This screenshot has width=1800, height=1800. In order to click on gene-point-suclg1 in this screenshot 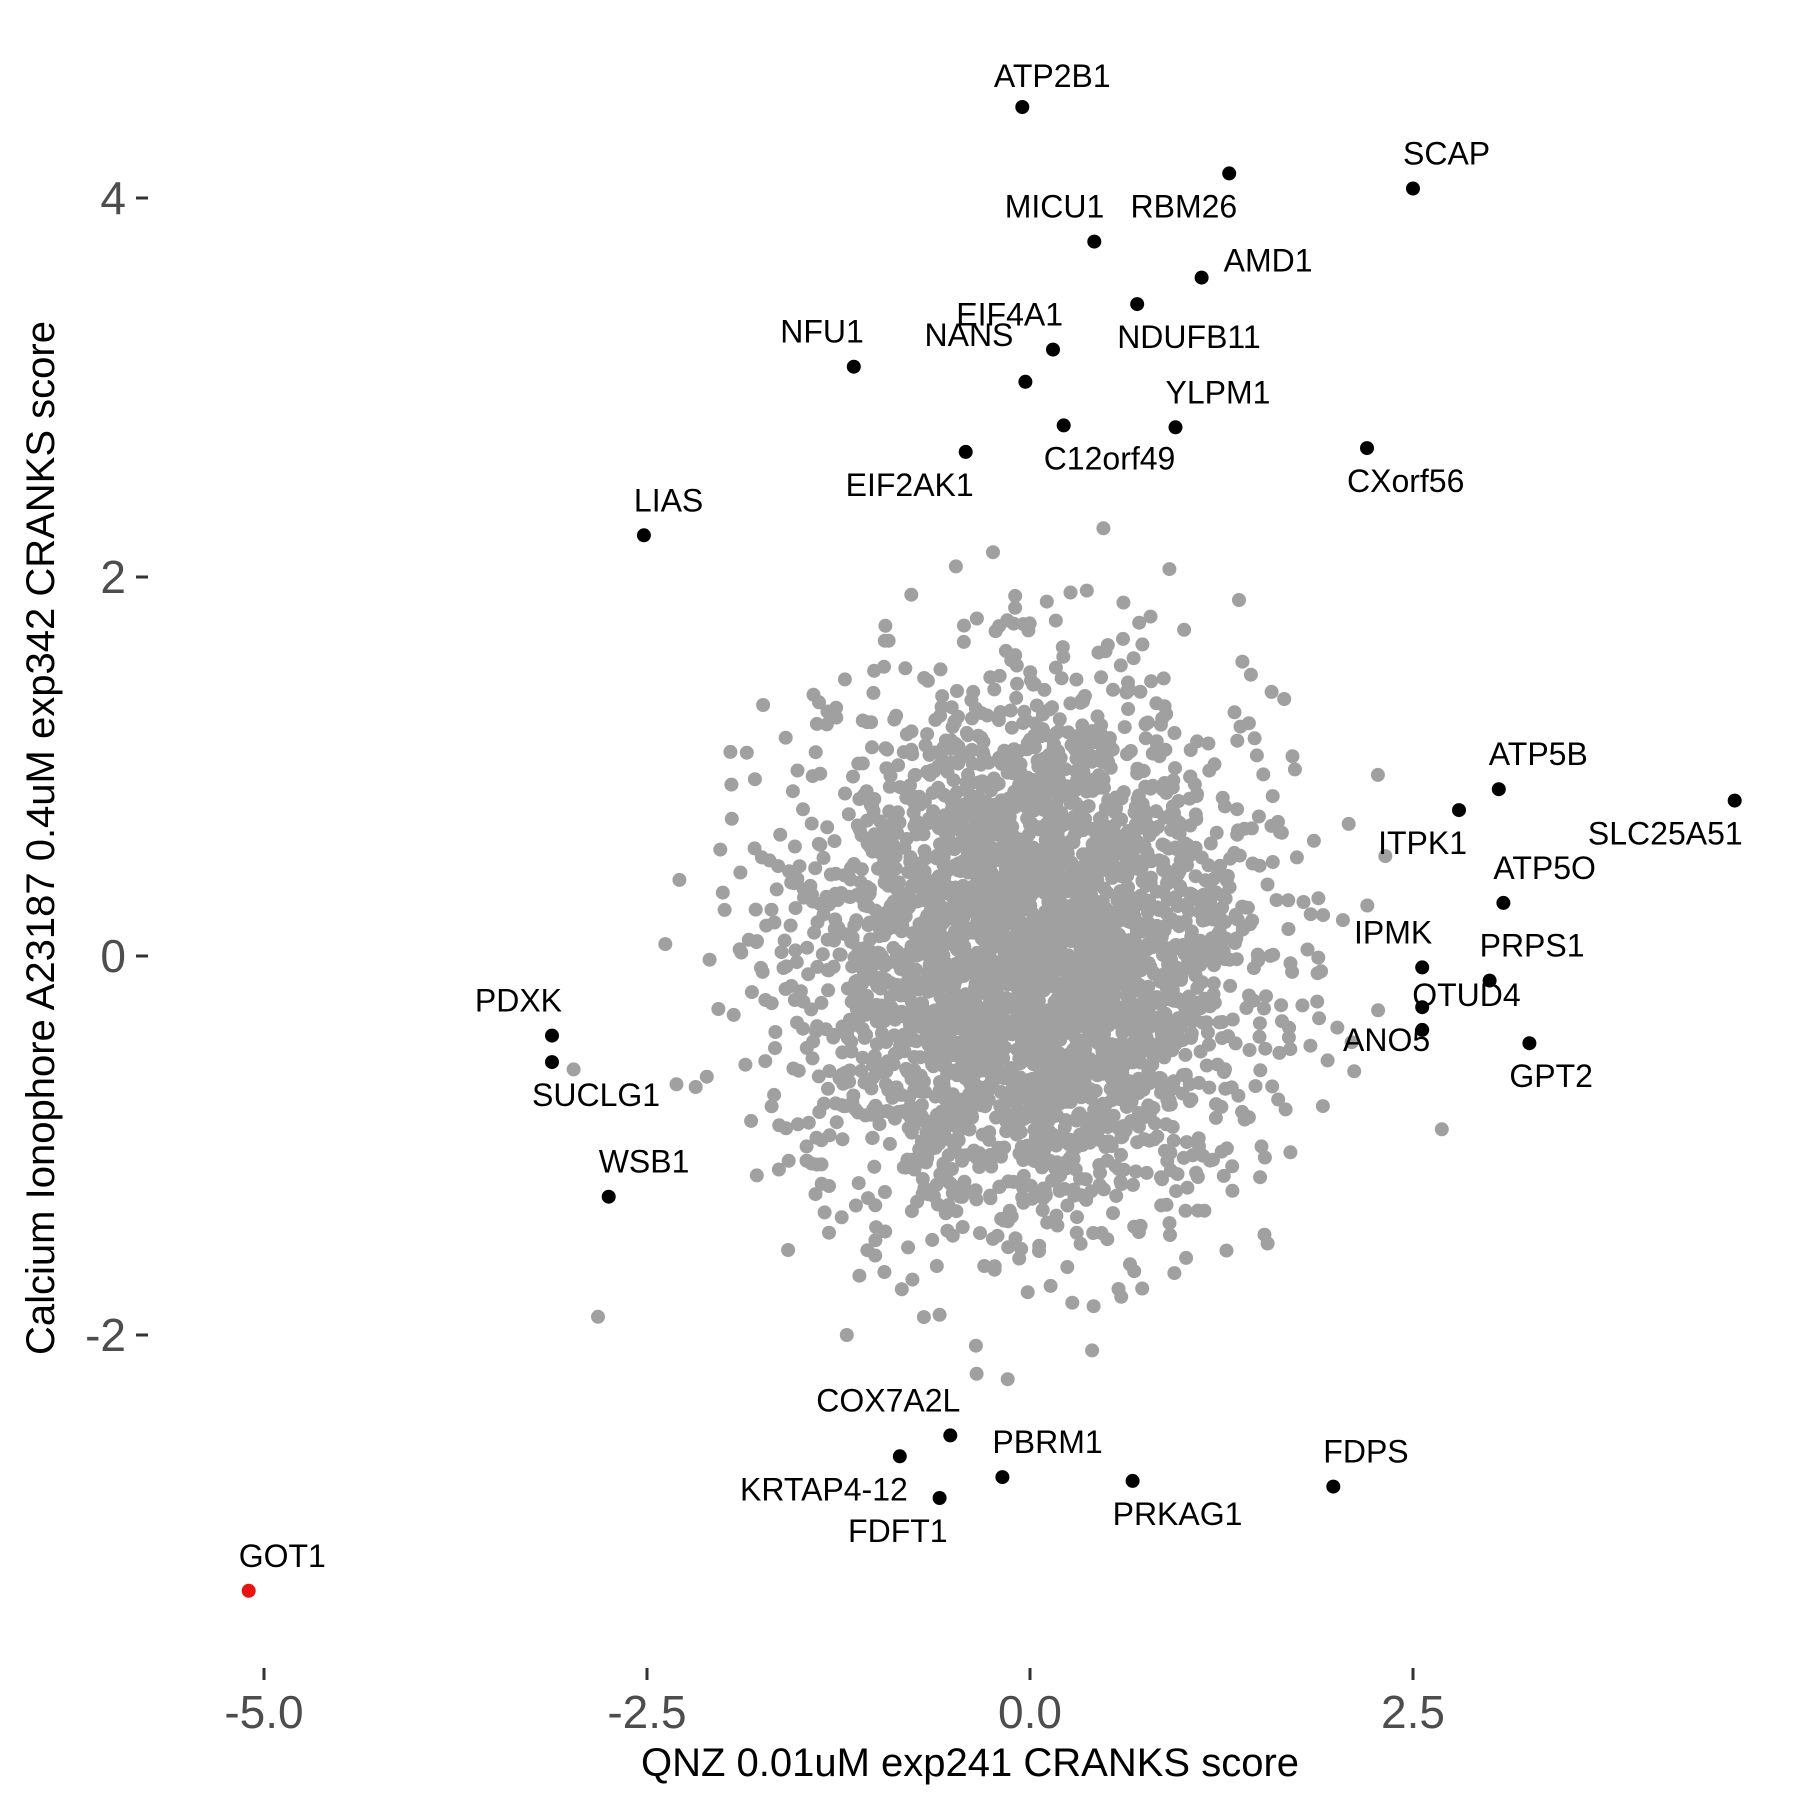, I will do `click(552, 1062)`.